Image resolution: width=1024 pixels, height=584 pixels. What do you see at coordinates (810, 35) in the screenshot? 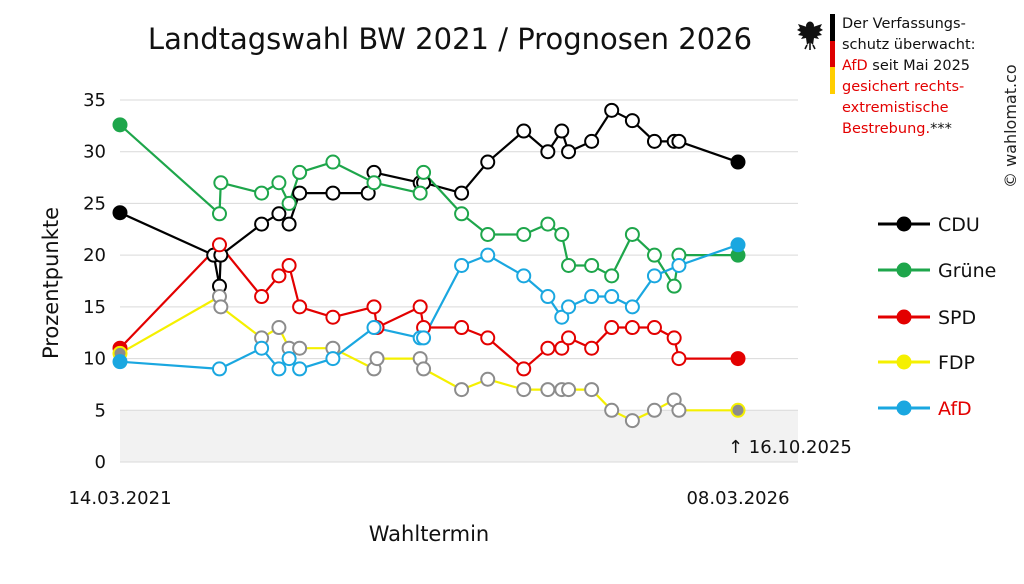
I see `federal-eagle-icon` at bounding box center [810, 35].